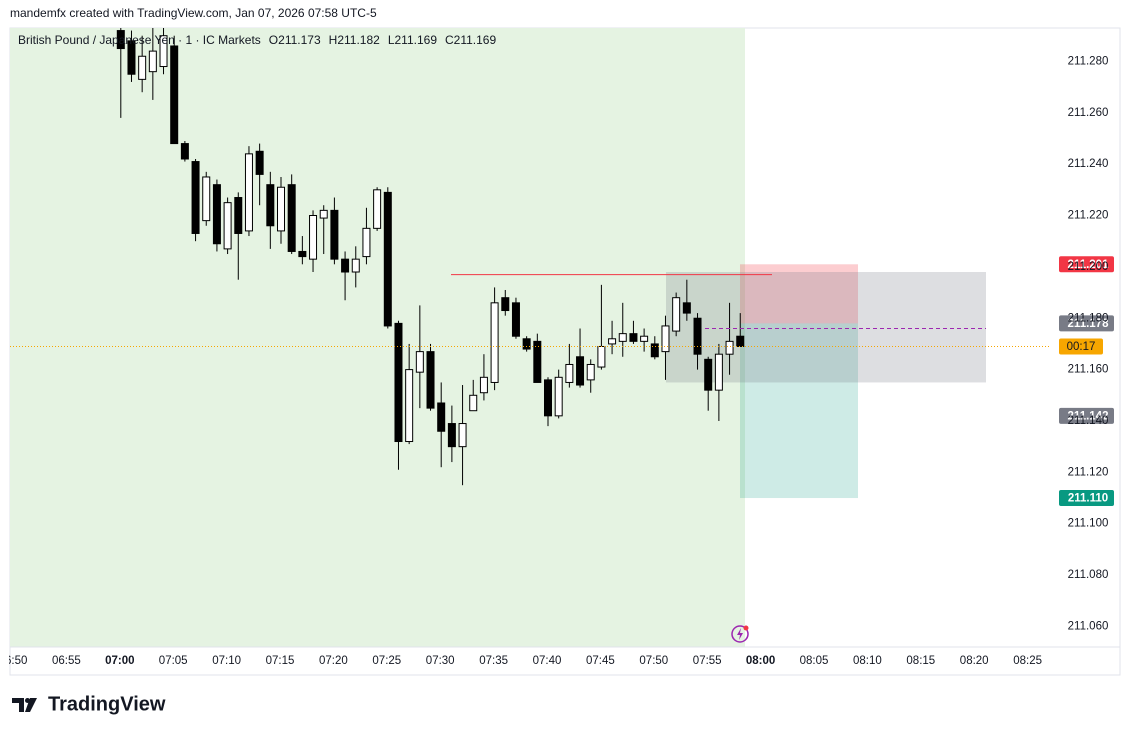 The width and height of the screenshot is (1130, 735). Describe the element at coordinates (1088, 164) in the screenshot. I see `y-tick-label: 211.240` at that location.